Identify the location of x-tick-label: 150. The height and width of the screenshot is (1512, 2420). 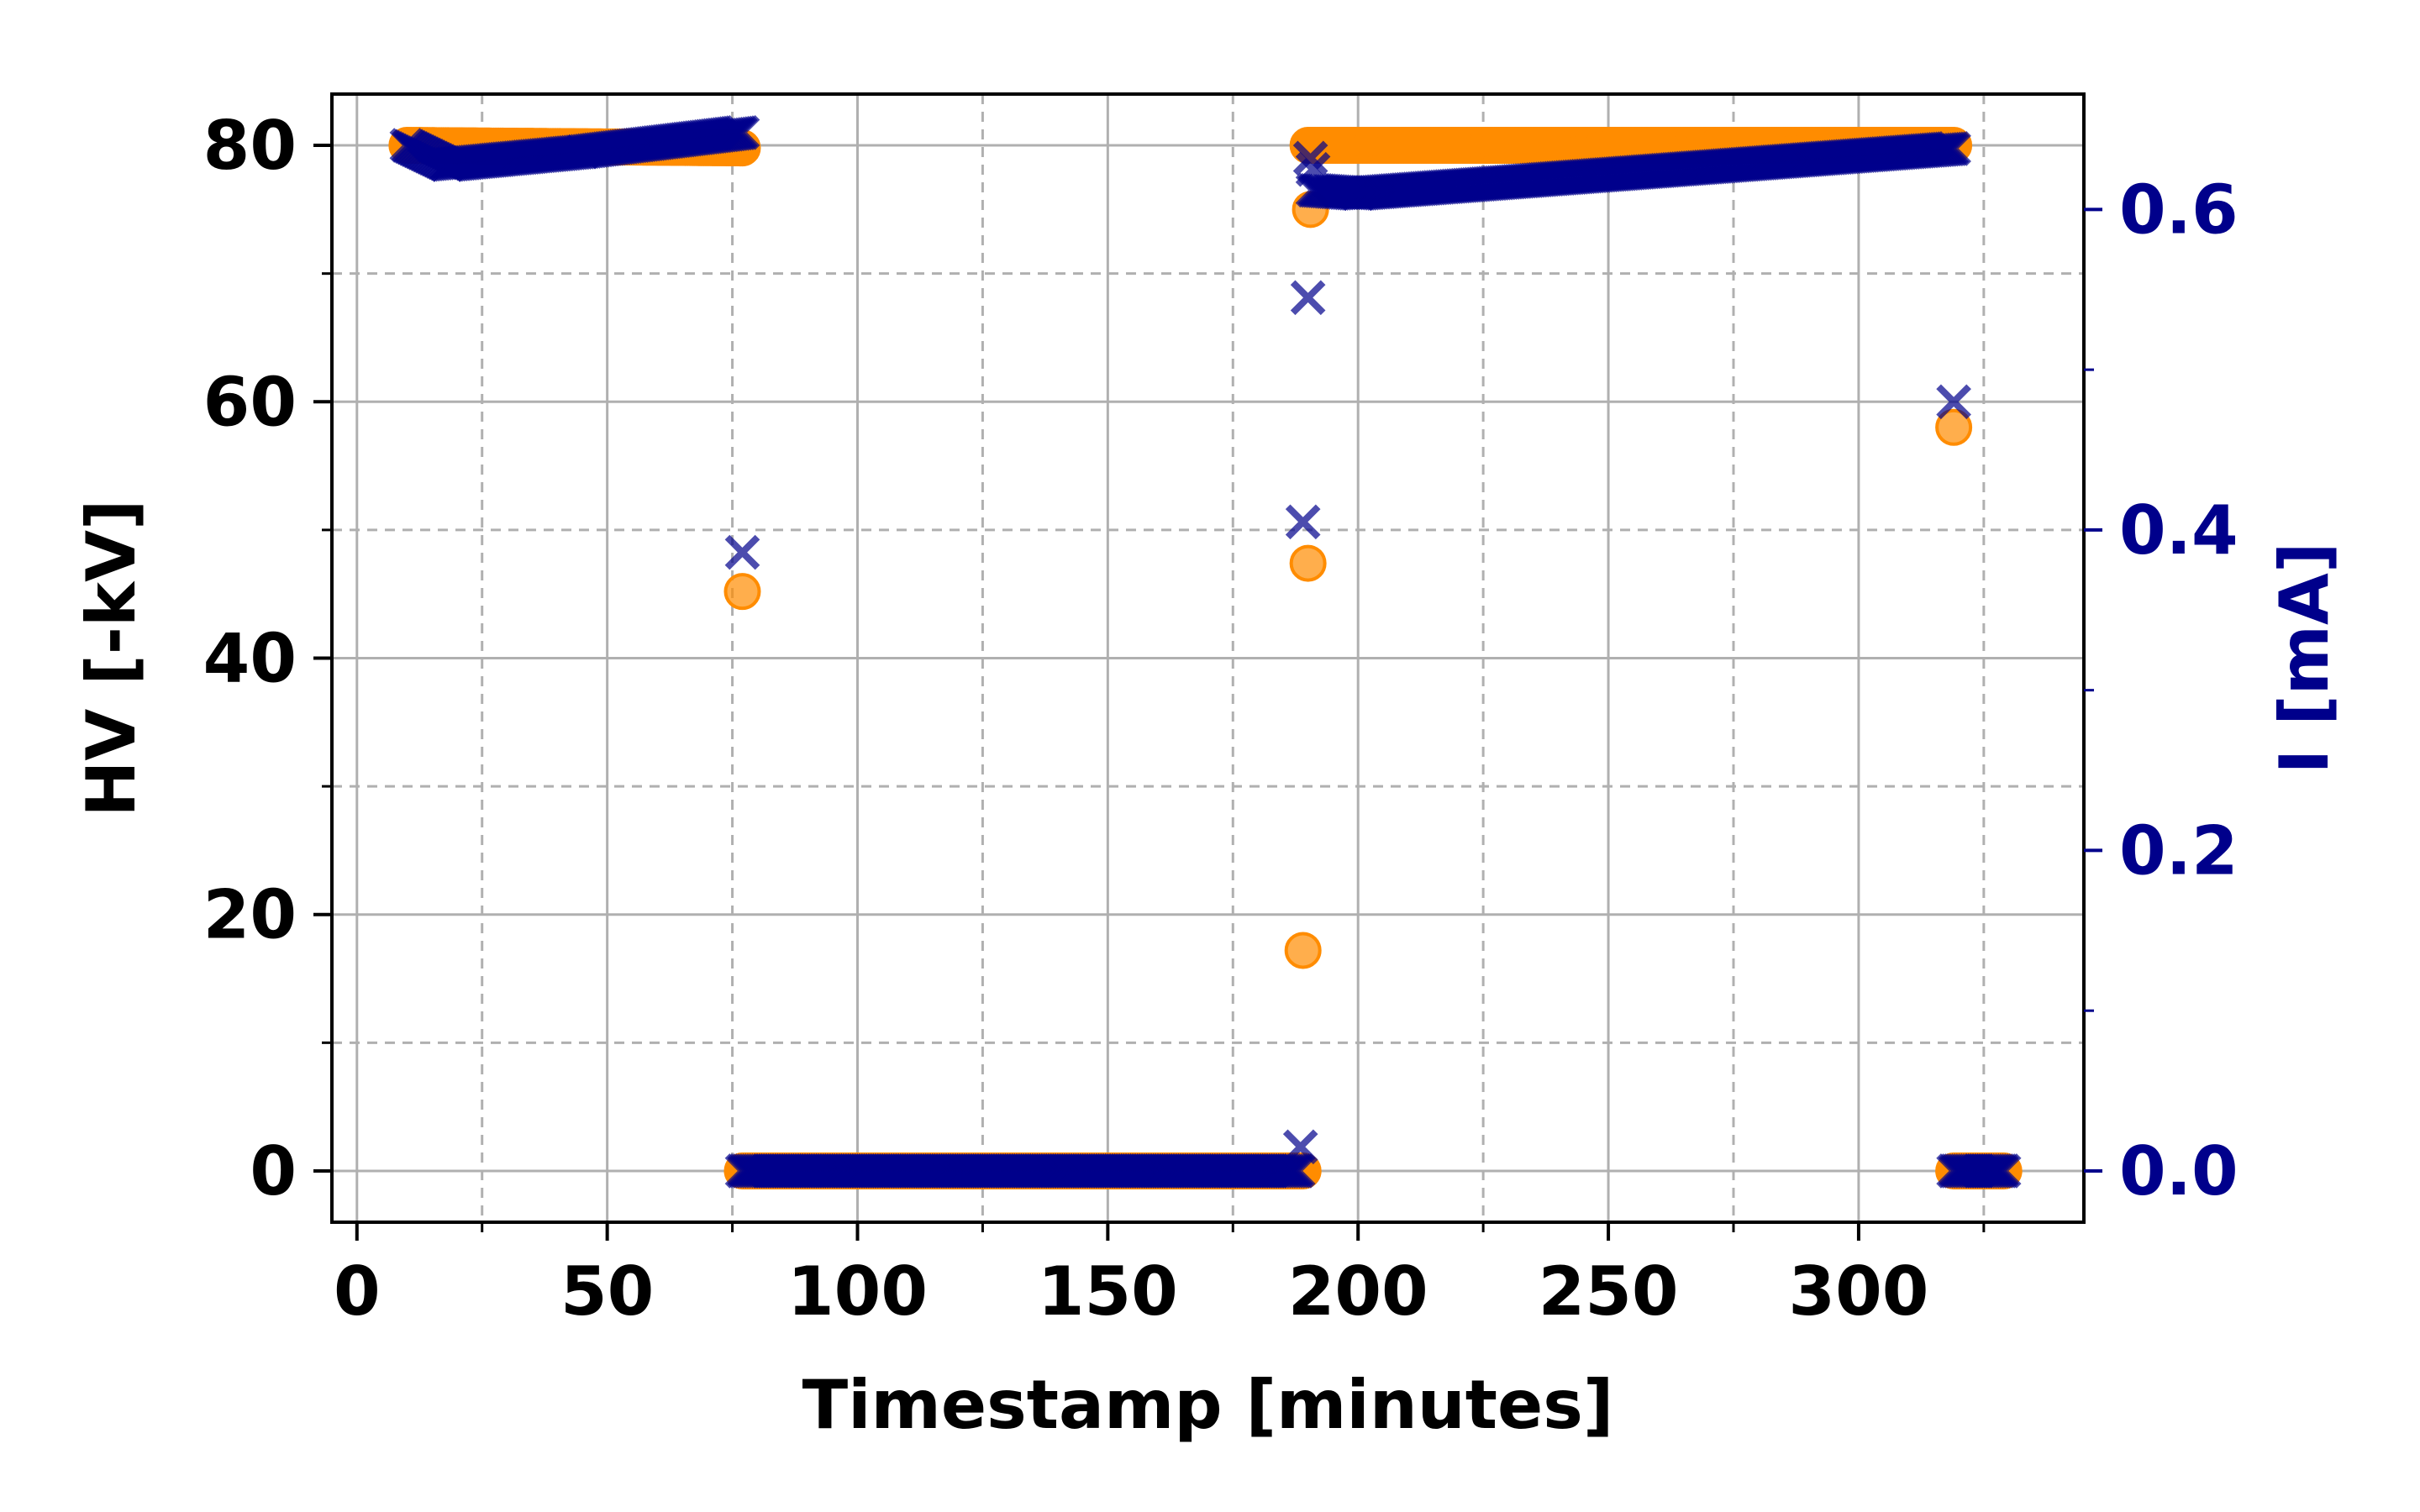
(1108, 1291).